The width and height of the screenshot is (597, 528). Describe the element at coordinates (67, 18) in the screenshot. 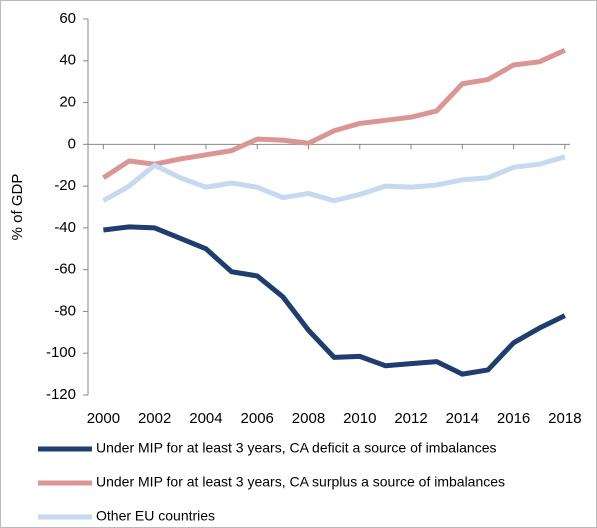

I see `y-tick-label: 60` at that location.